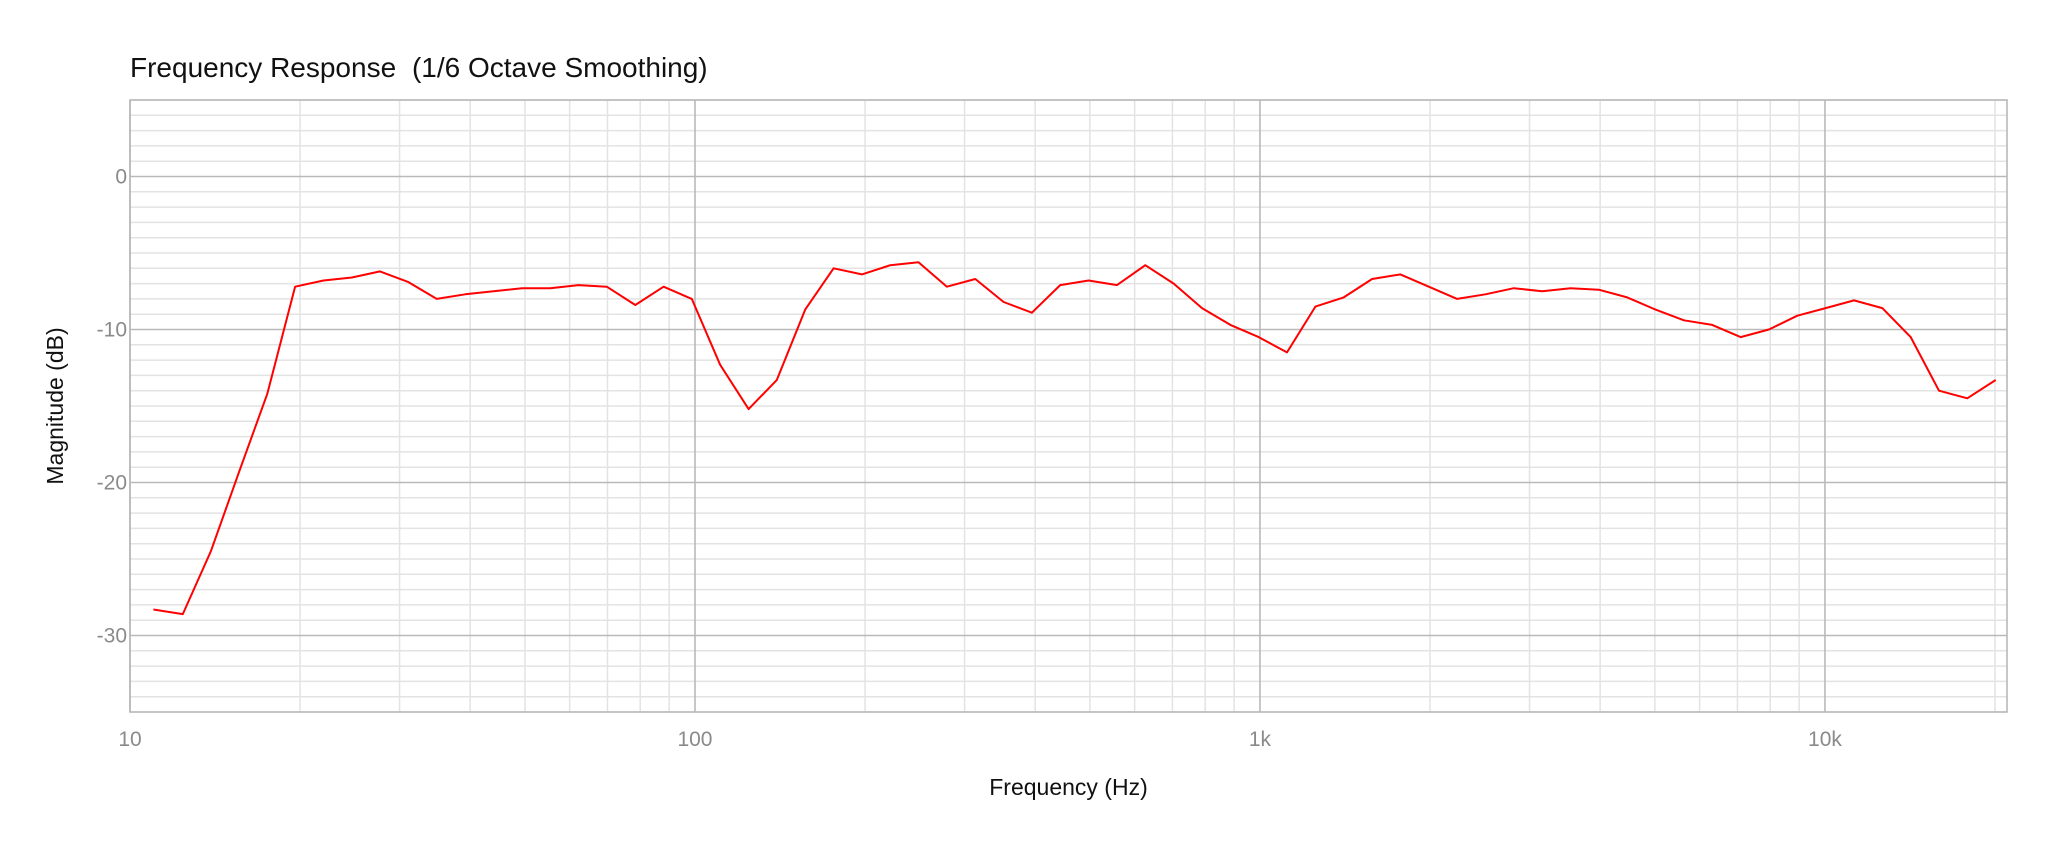  I want to click on x-tick-label: 1k, so click(1260, 739).